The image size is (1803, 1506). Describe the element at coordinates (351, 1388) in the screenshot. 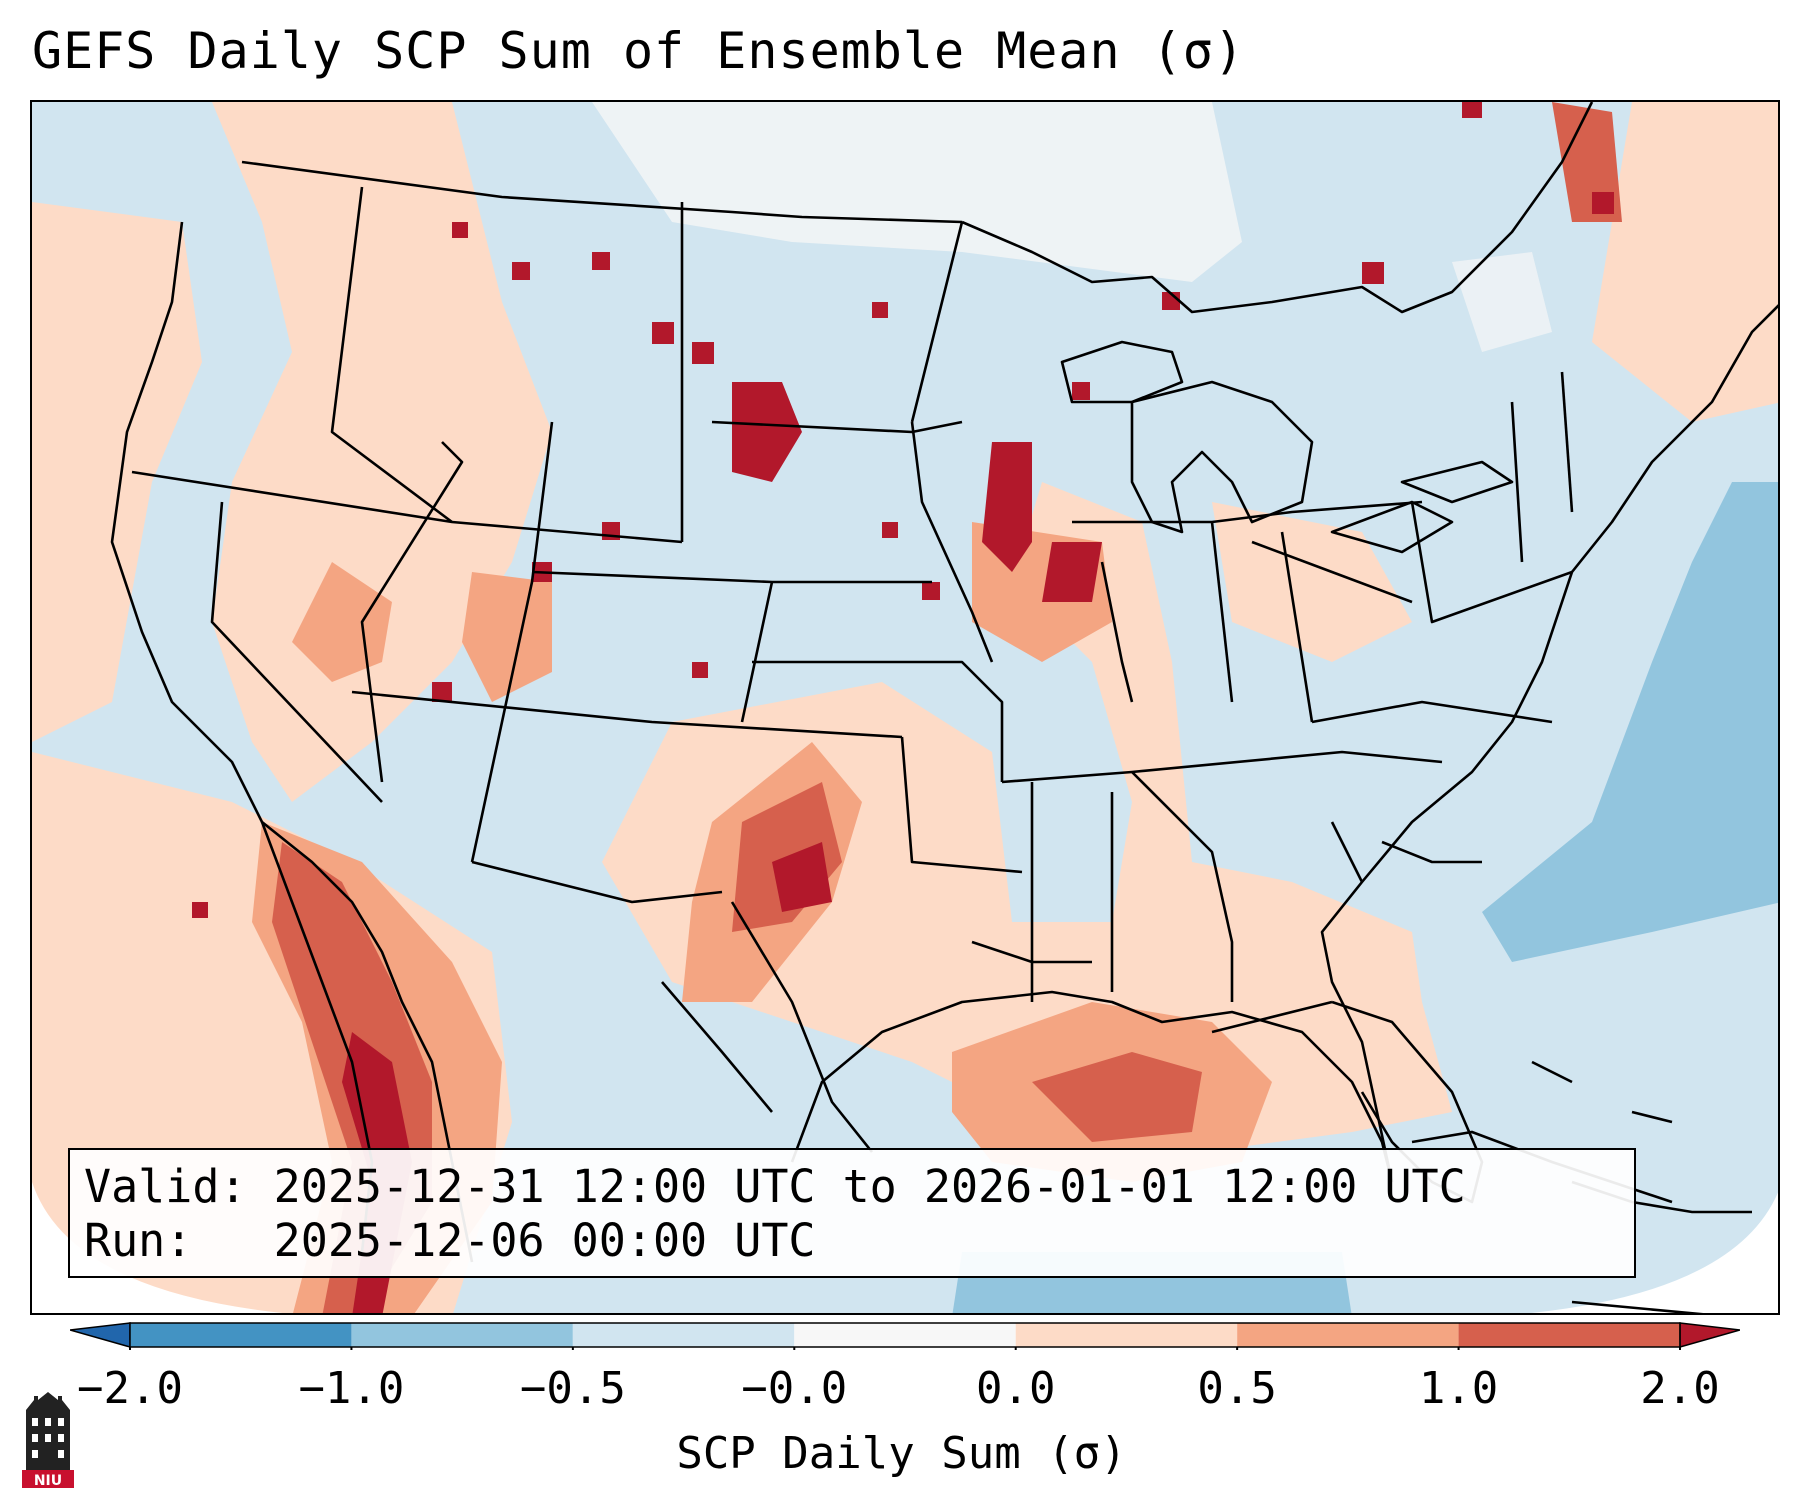

I see `colorbar-tick-label: −1.0` at that location.